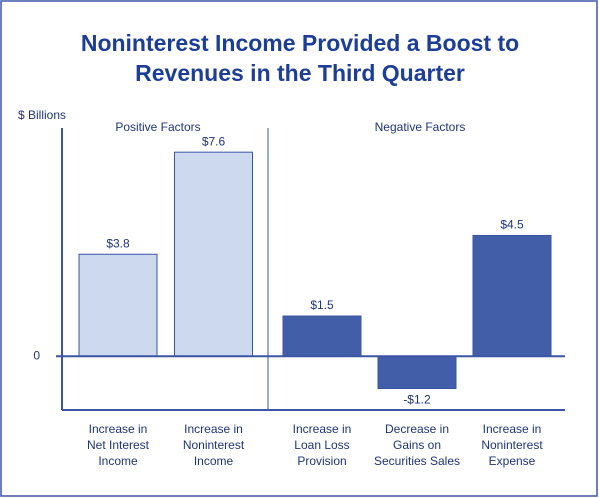  What do you see at coordinates (322, 305) in the screenshot?
I see `value-label: $1.5` at bounding box center [322, 305].